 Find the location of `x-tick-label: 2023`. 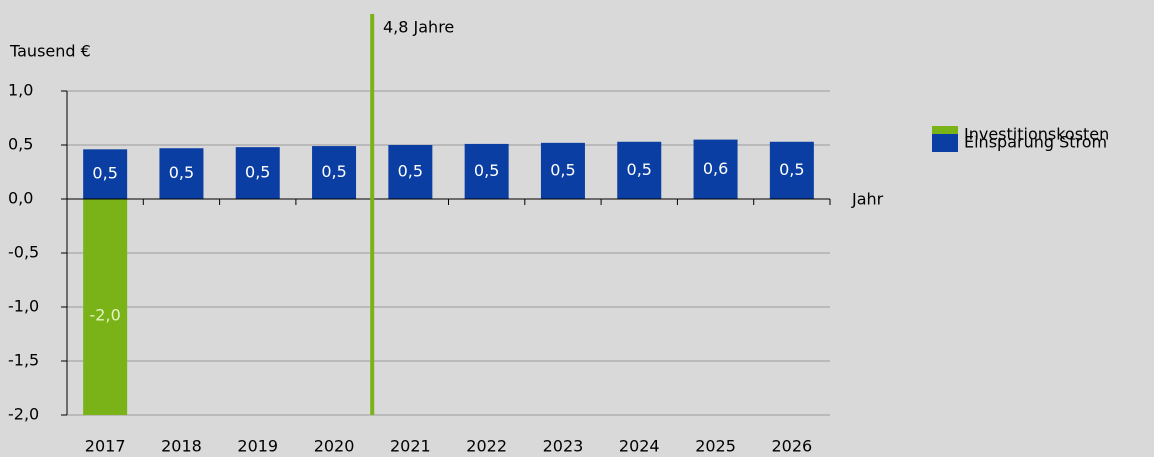

x-tick-label: 2023 is located at coordinates (563, 446).